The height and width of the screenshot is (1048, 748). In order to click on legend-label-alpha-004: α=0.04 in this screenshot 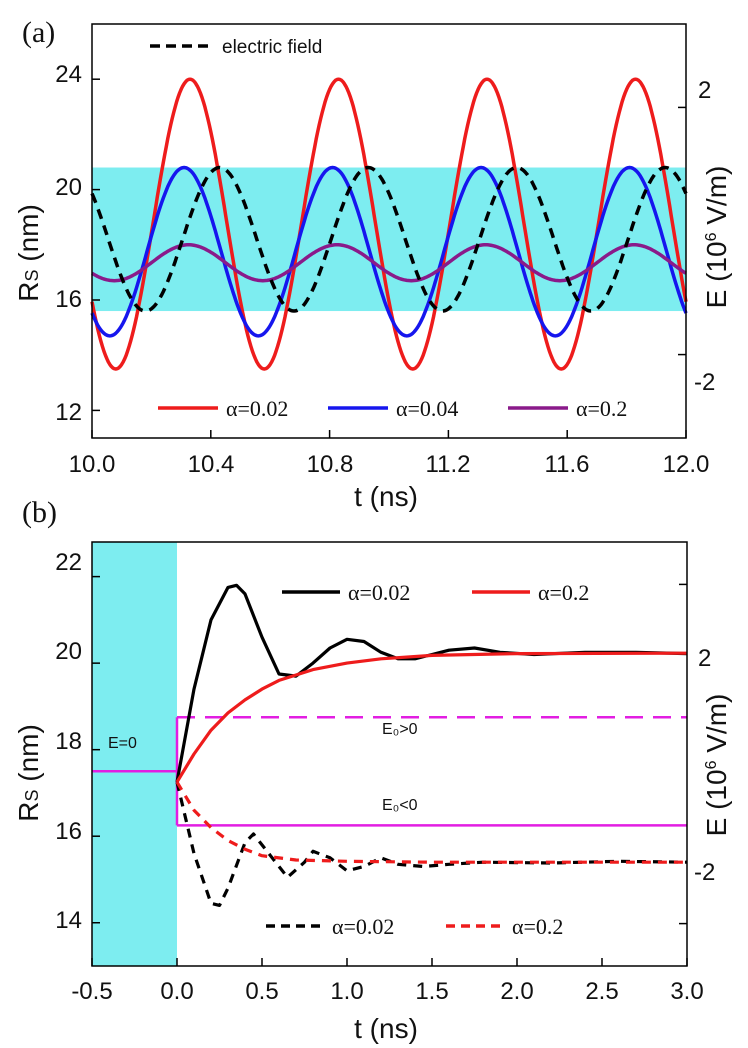, I will do `click(427, 408)`.